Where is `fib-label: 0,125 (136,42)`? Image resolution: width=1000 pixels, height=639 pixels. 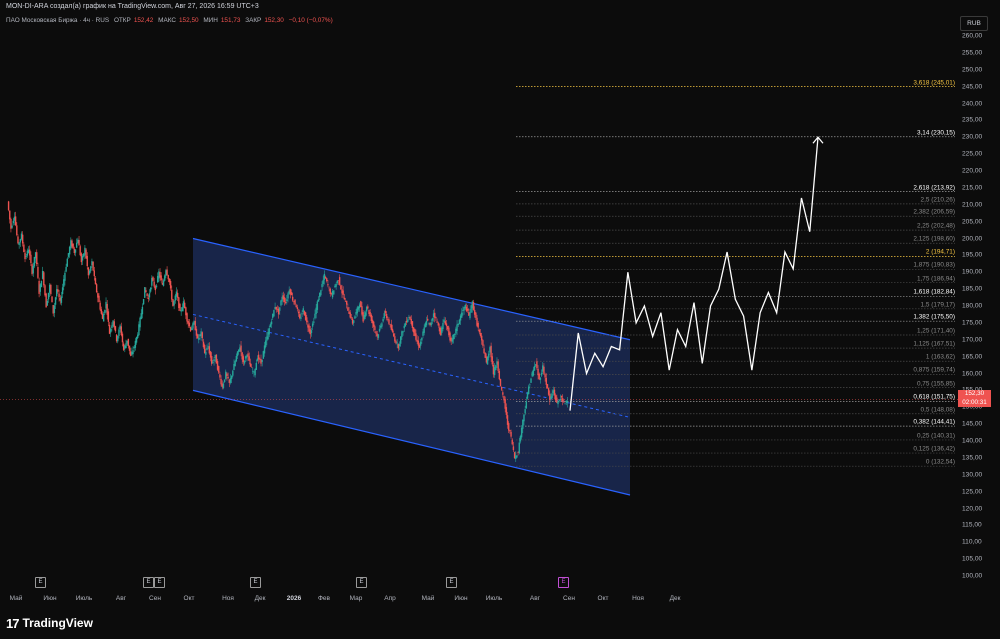 fib-label: 0,125 (136,42) is located at coordinates (934, 449).